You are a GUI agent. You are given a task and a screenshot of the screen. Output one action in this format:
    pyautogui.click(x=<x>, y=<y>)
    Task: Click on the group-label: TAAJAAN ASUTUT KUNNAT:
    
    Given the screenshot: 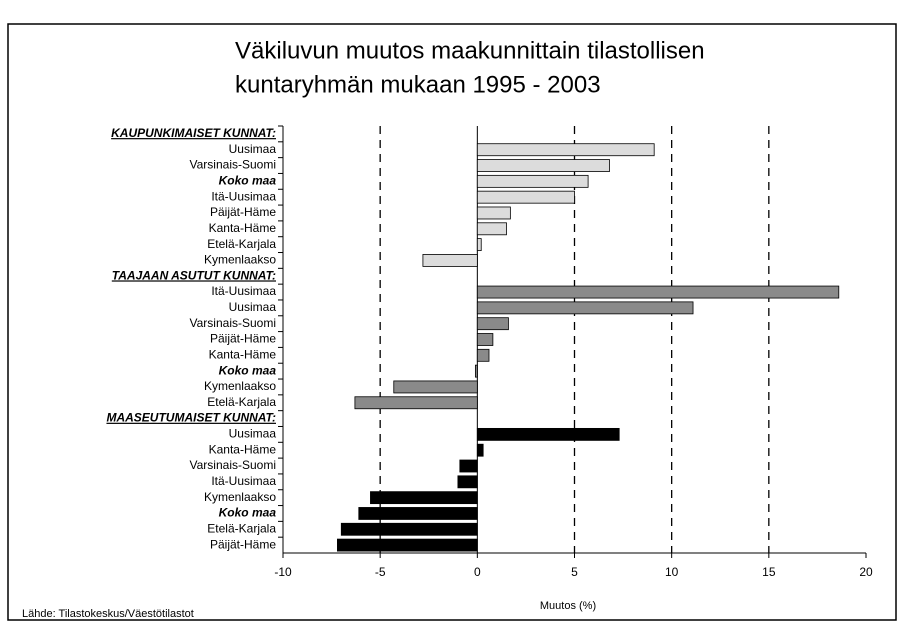 What is the action you would take?
    pyautogui.click(x=194, y=275)
    